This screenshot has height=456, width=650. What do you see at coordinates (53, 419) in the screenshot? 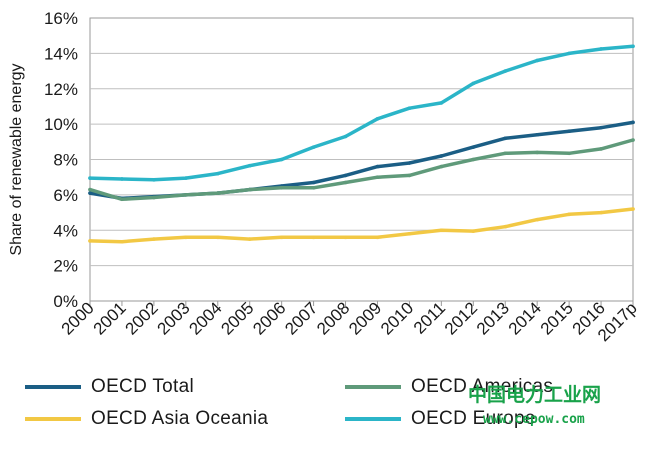
I see `legend-swatch-oecd-asia-oceania` at bounding box center [53, 419].